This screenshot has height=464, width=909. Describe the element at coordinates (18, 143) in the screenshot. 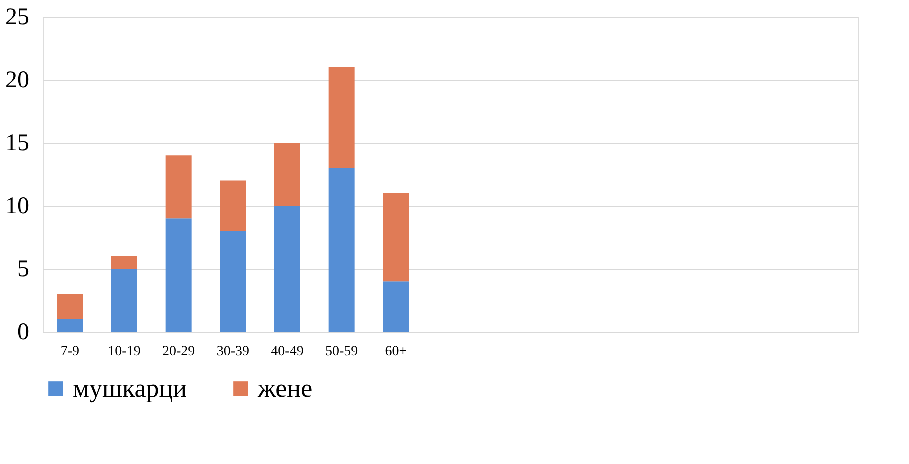

I see `y-tick-label: 15` at that location.